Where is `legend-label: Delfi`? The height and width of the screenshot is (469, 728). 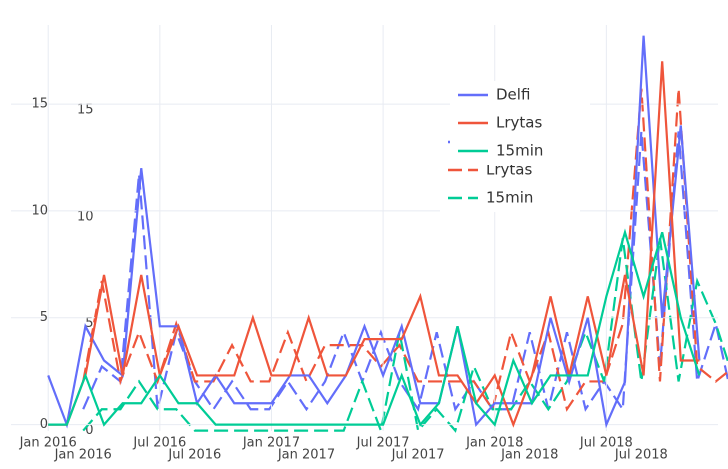 legend-label: Delfi is located at coordinates (513, 95).